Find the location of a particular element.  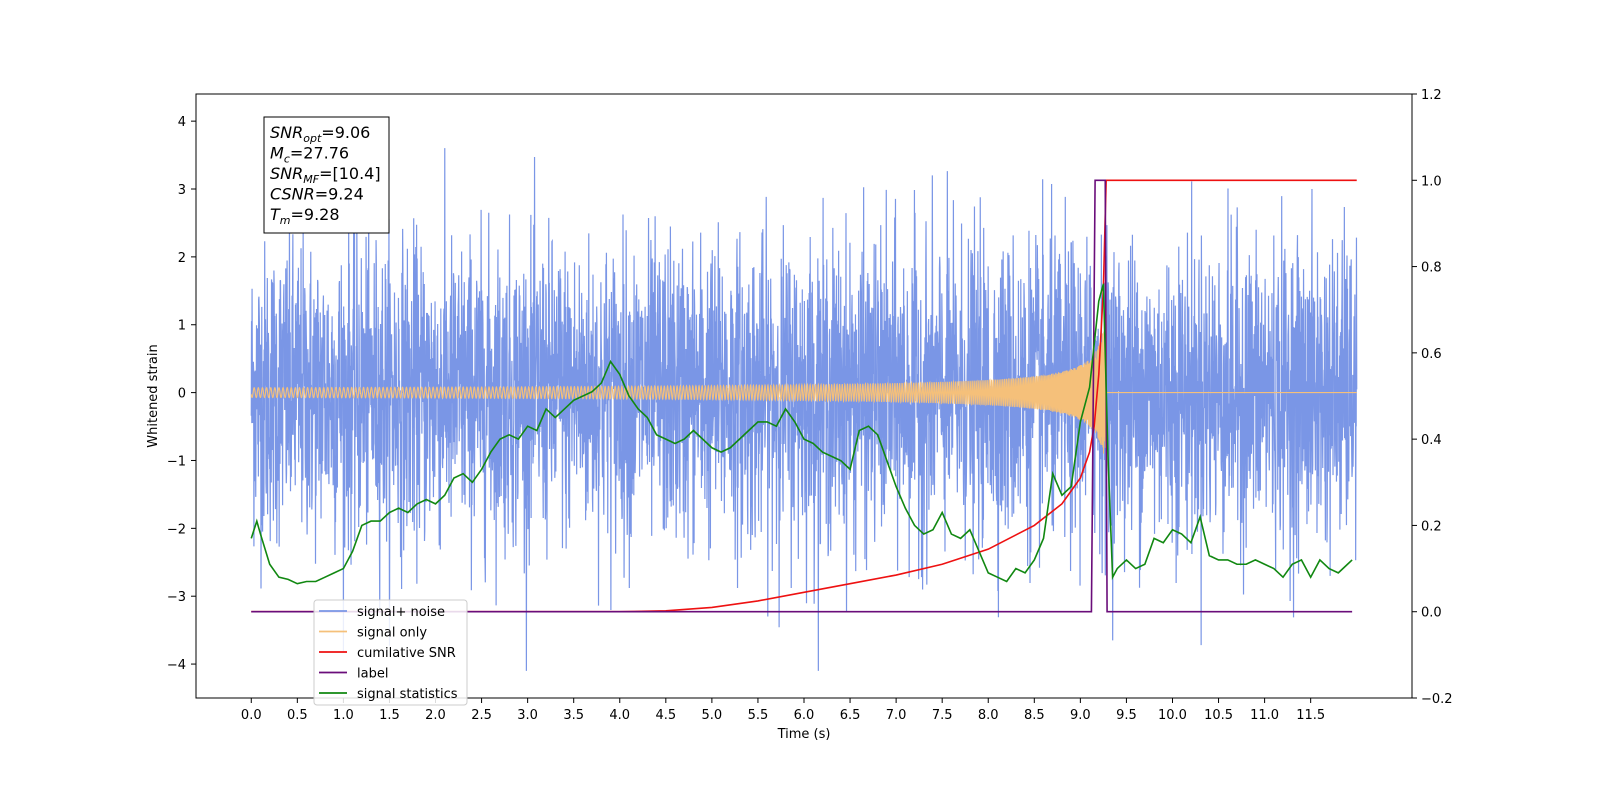

x-tick-label: 2.5 is located at coordinates (481, 715).